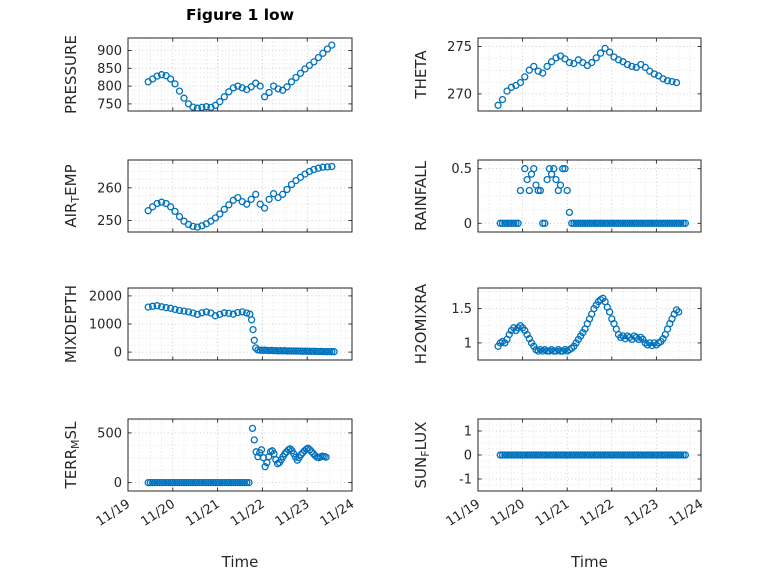 This screenshot has height=583, width=778. I want to click on subplot-pressure: 750 800 850 900 PRESSURE, so click(207, 74).